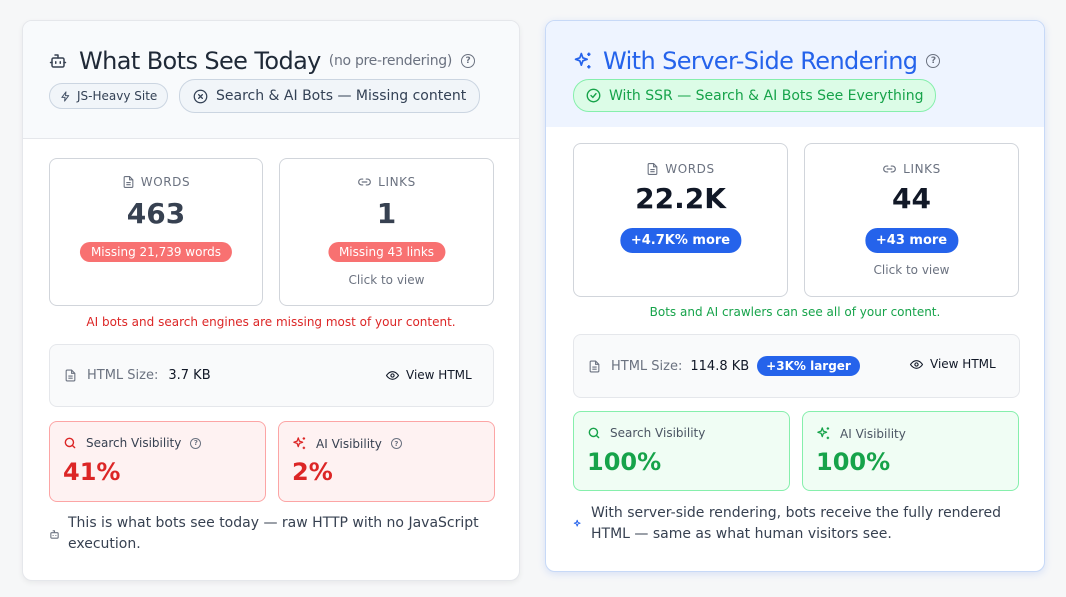  Describe the element at coordinates (910, 451) in the screenshot. I see `ai-visibility-card: AI Visibility 100%` at that location.